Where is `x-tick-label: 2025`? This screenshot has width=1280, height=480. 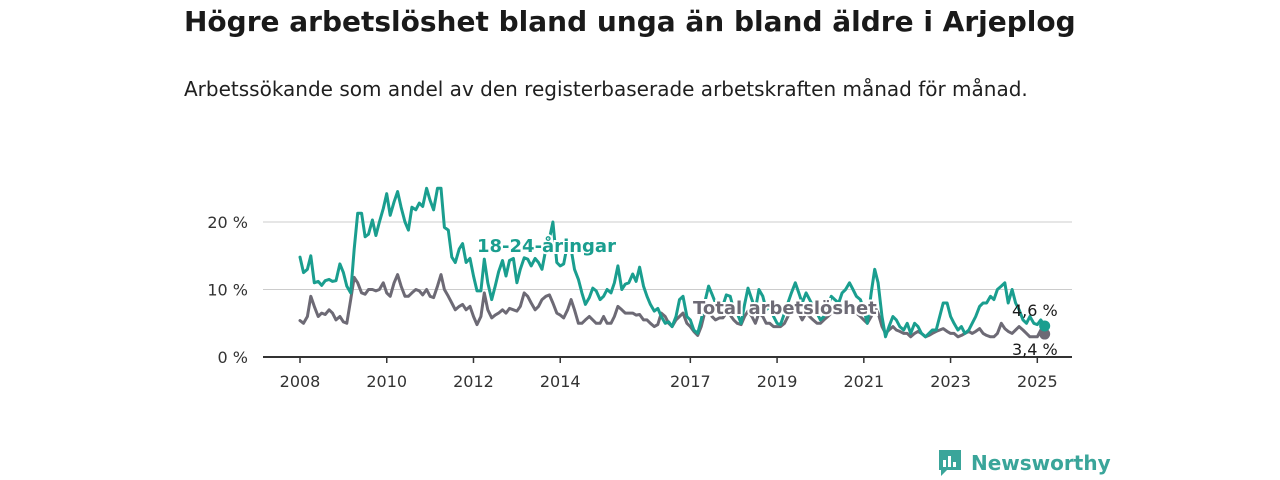 x-tick-label: 2025 is located at coordinates (1037, 381).